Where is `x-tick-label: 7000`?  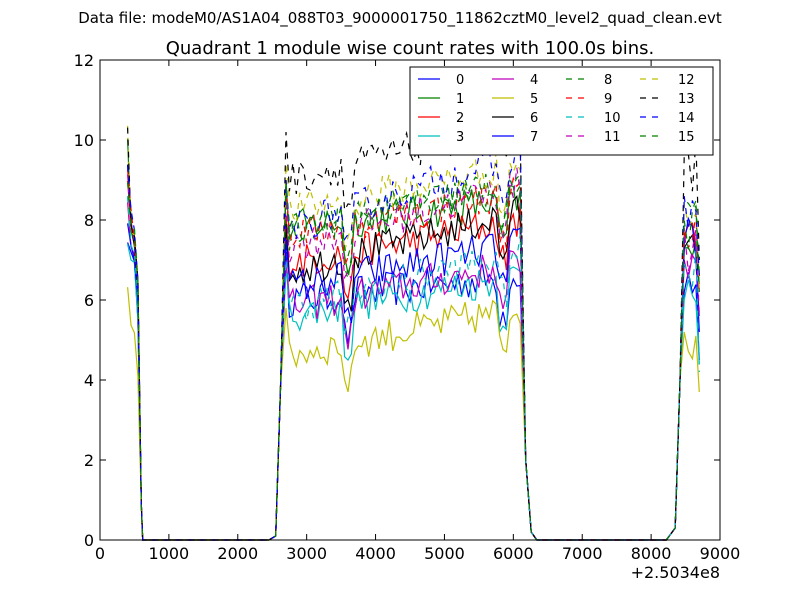 x-tick-label: 7000 is located at coordinates (582, 553).